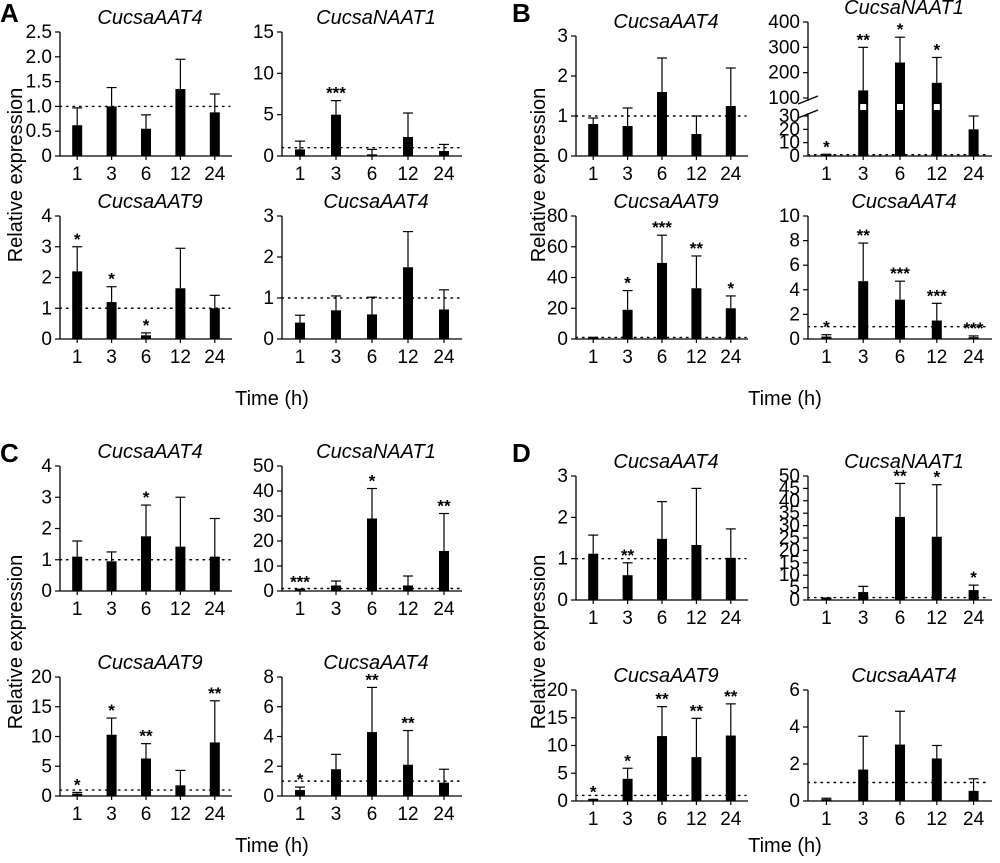 Image resolution: width=1000 pixels, height=863 pixels. I want to click on y-tick-label: 4, so click(46, 466).